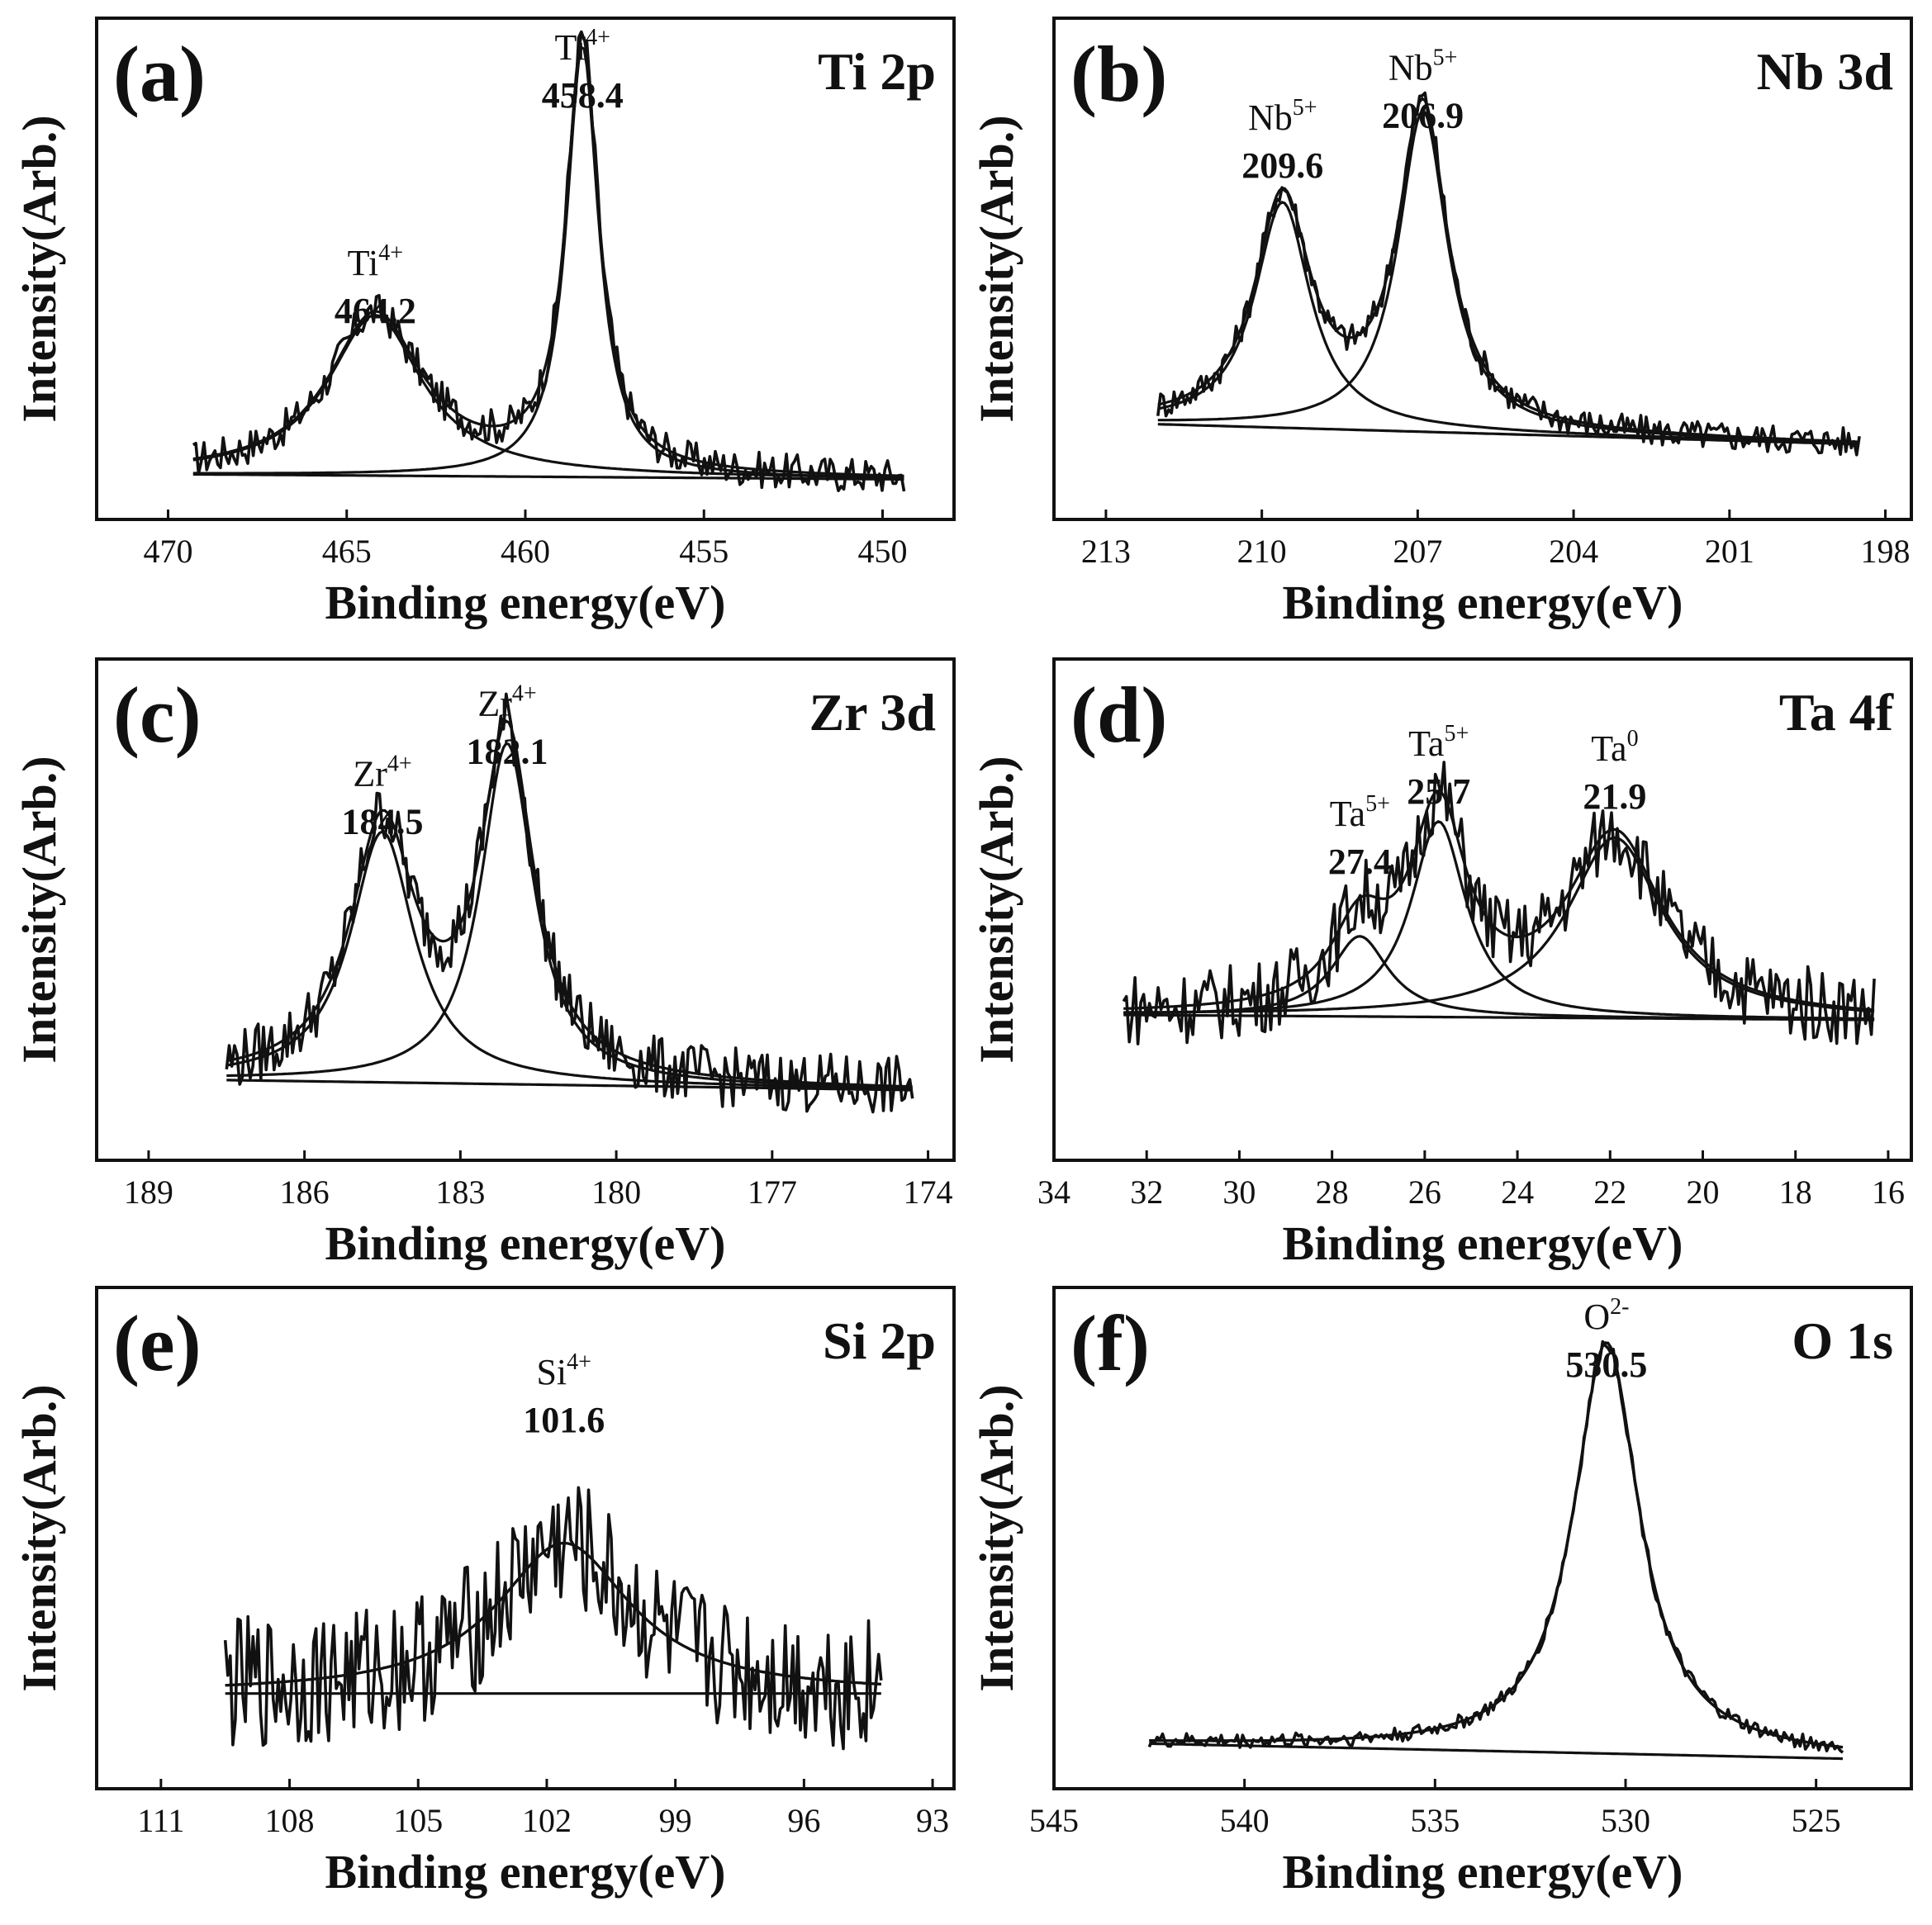 The image size is (1932, 1925). What do you see at coordinates (1842, 1340) in the screenshot?
I see `panel-title: O 1s` at bounding box center [1842, 1340].